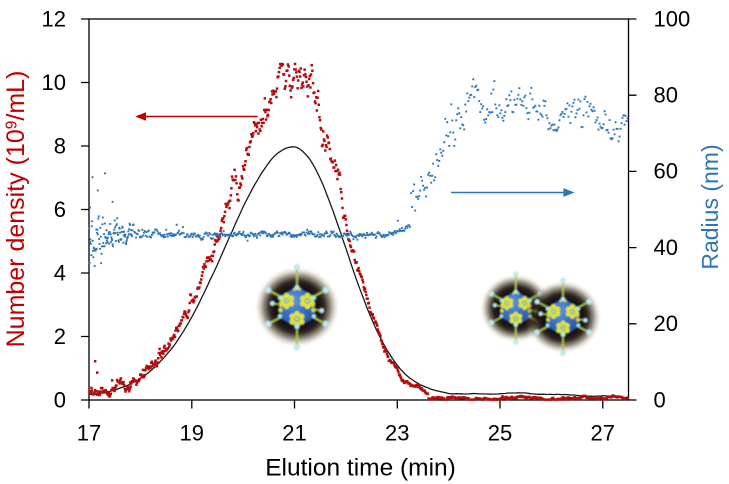  I want to click on svg-text: 10, so click(54, 82).